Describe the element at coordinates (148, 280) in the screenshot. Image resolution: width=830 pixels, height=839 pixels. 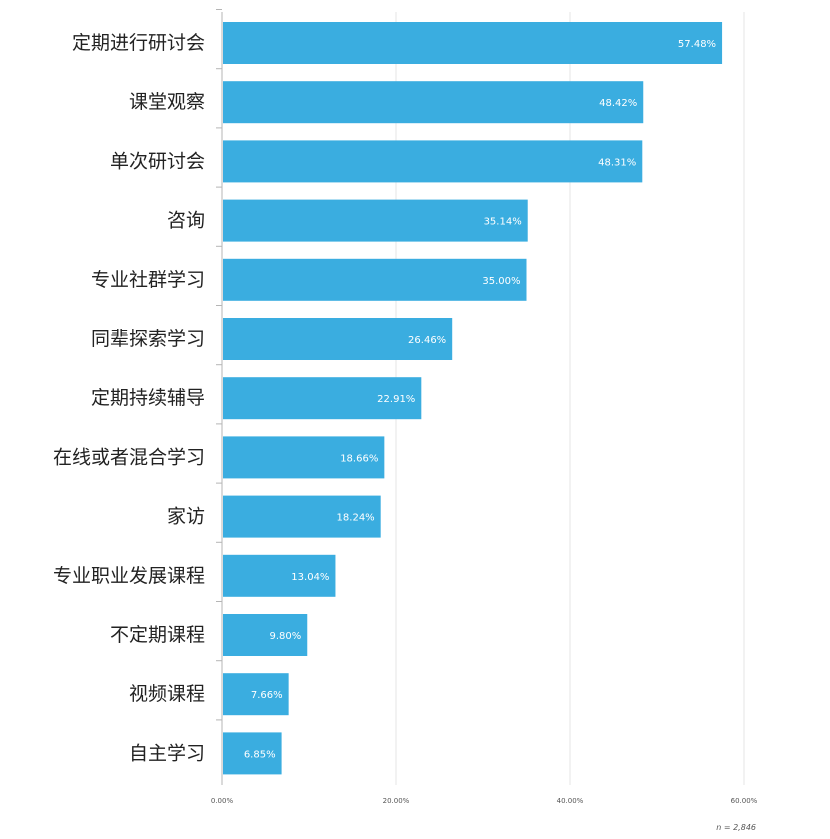
I see `category-label: 专业社群学习` at that location.